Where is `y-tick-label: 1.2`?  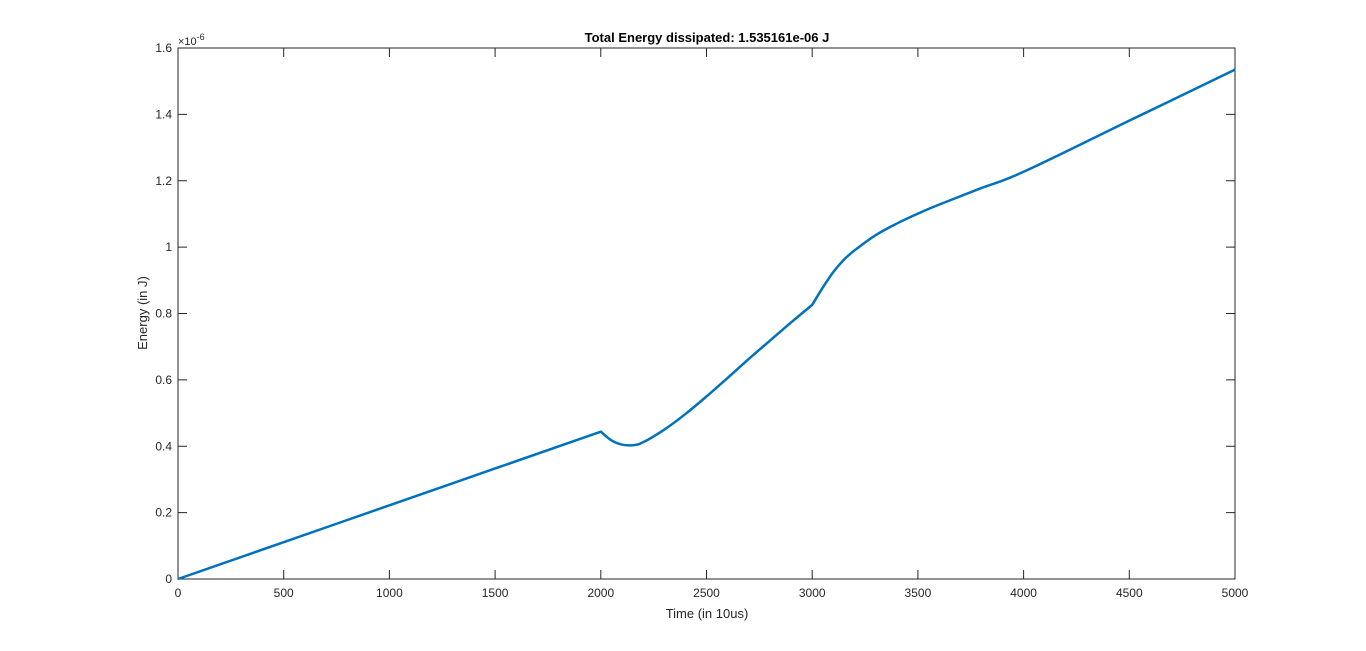
y-tick-label: 1.2 is located at coordinates (163, 181).